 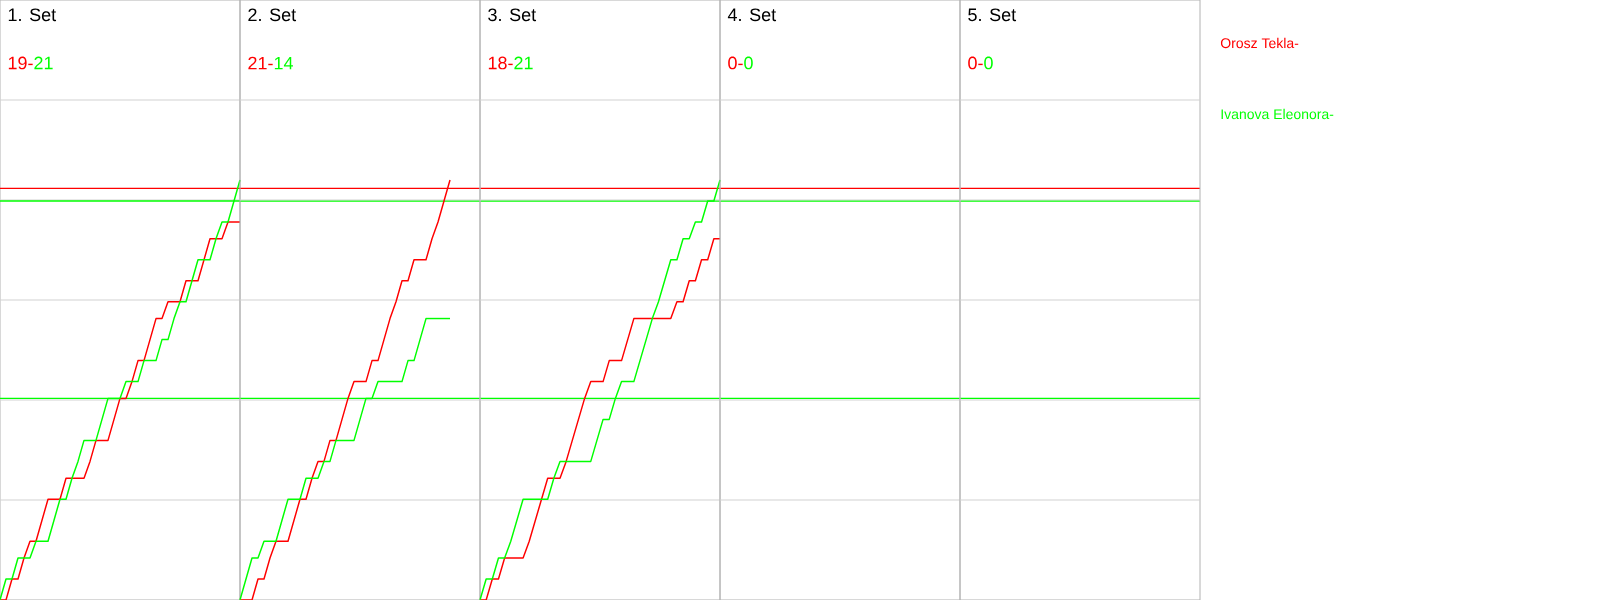 I want to click on text: 5. Set, so click(x=992, y=15).